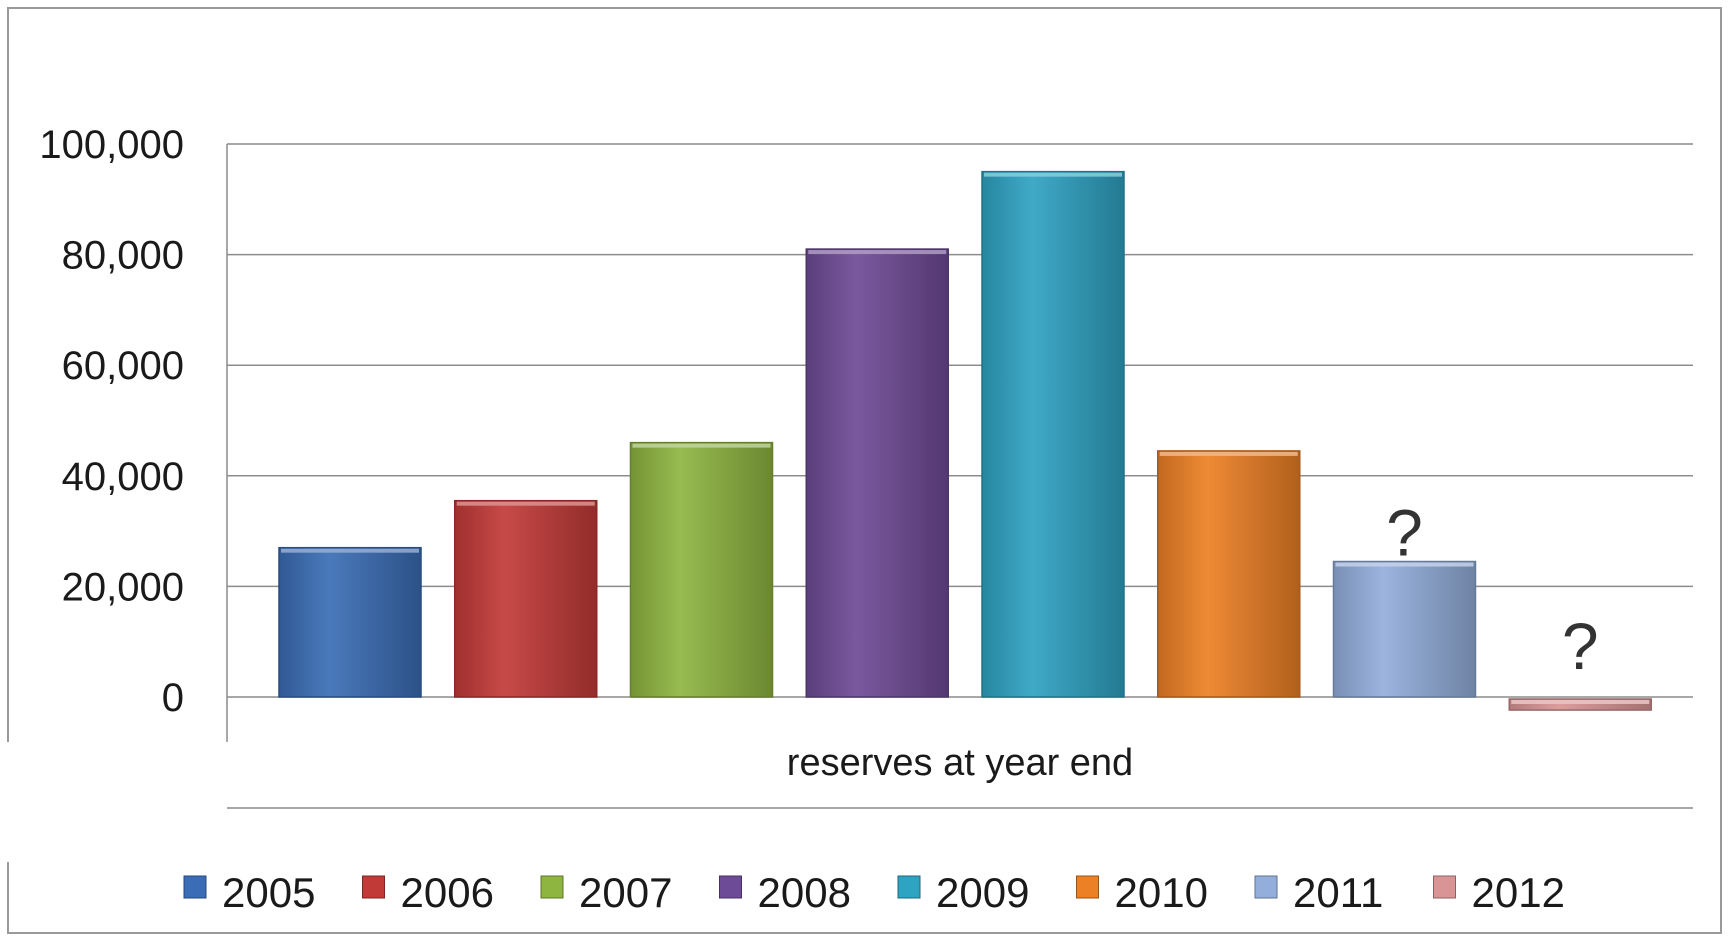 Image resolution: width=1729 pixels, height=941 pixels. What do you see at coordinates (123, 256) in the screenshot?
I see `y-tick-label: 80,000` at bounding box center [123, 256].